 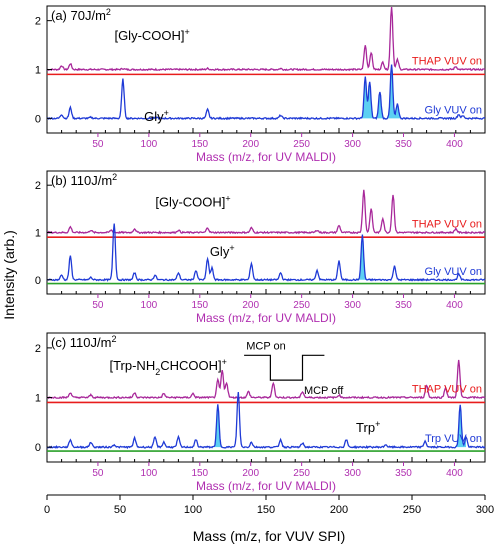 What do you see at coordinates (81, 15) in the screenshot?
I see `panel-label: (a) 70J/m2` at bounding box center [81, 15].